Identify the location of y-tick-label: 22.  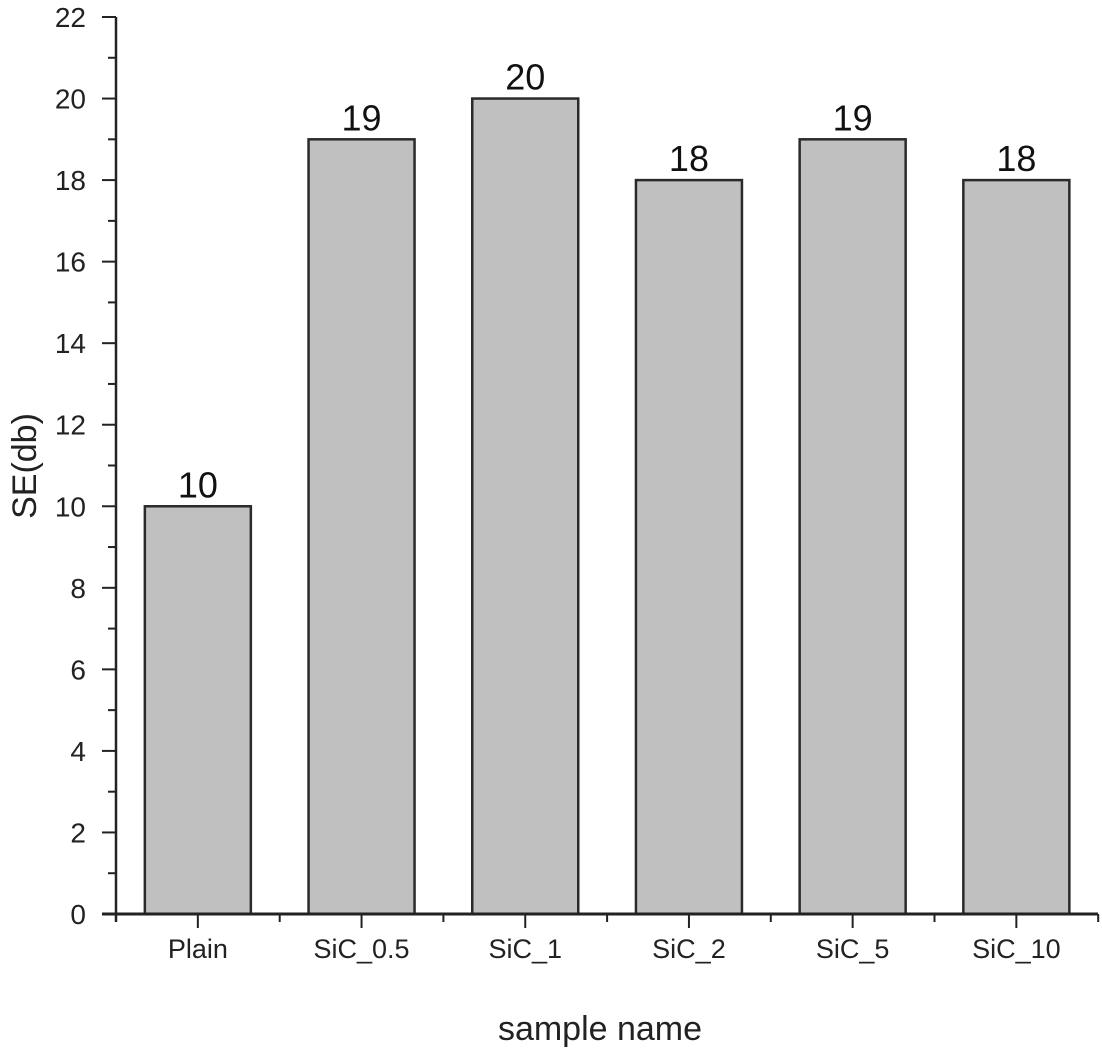
(70, 17).